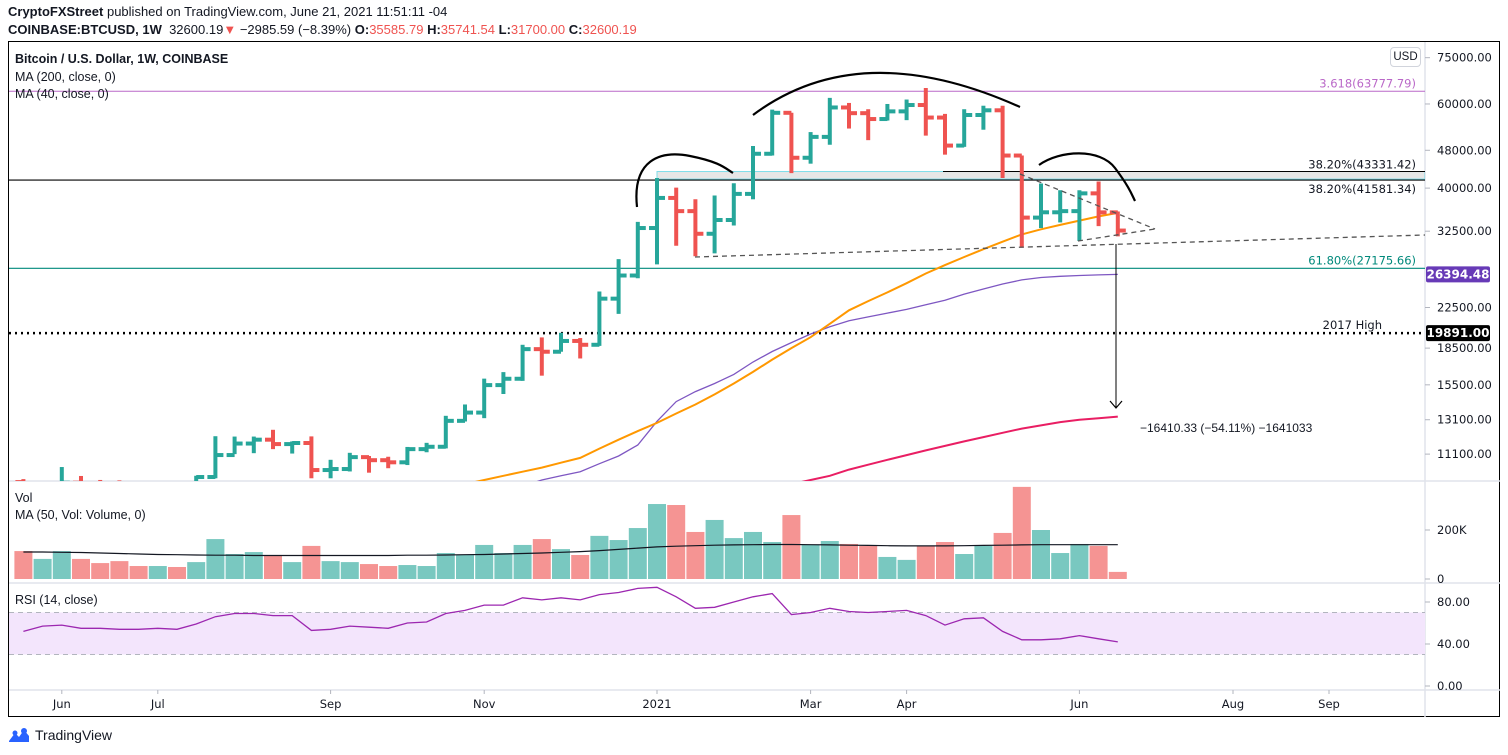  I want to click on fib-382-upper-label: 38.20%(43331.42), so click(1362, 165).